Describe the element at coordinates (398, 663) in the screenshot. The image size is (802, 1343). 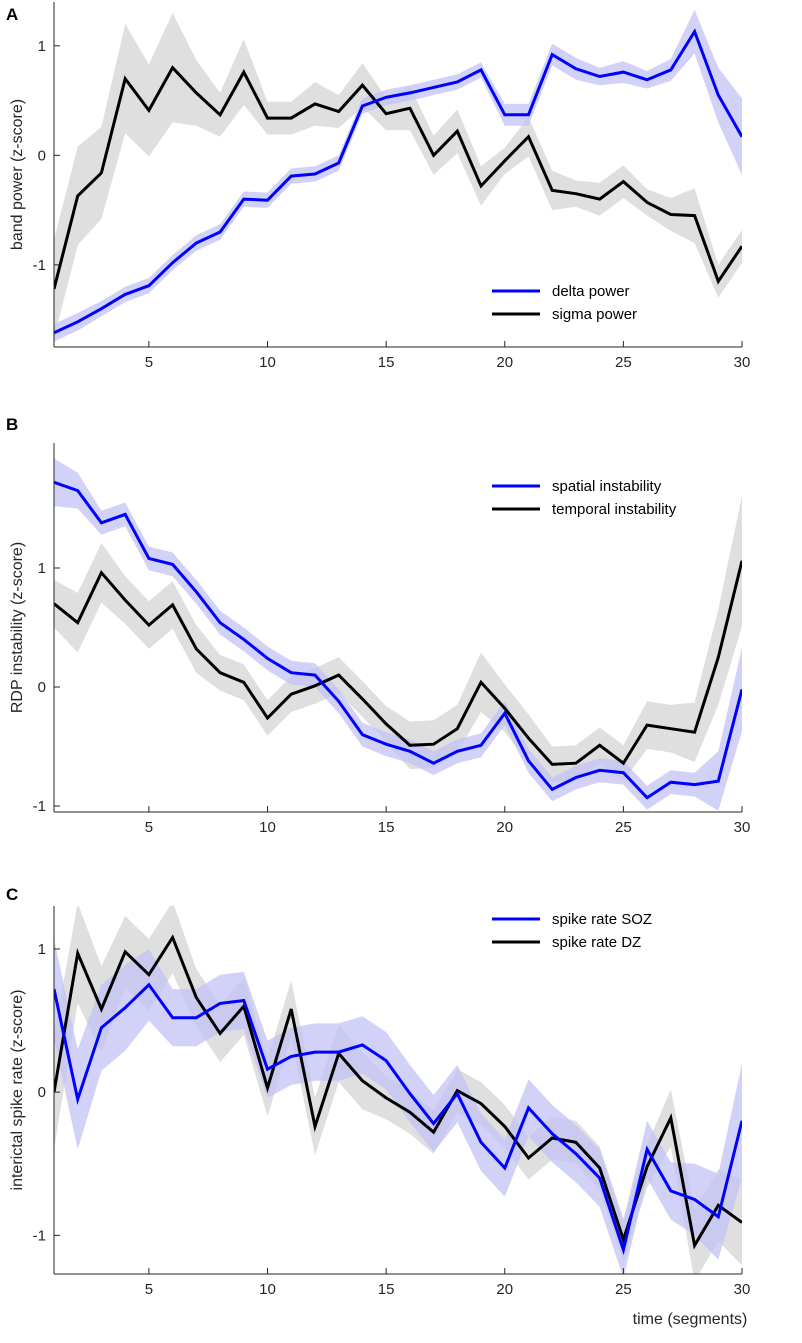
I see `series-line-temporal-instability` at that location.